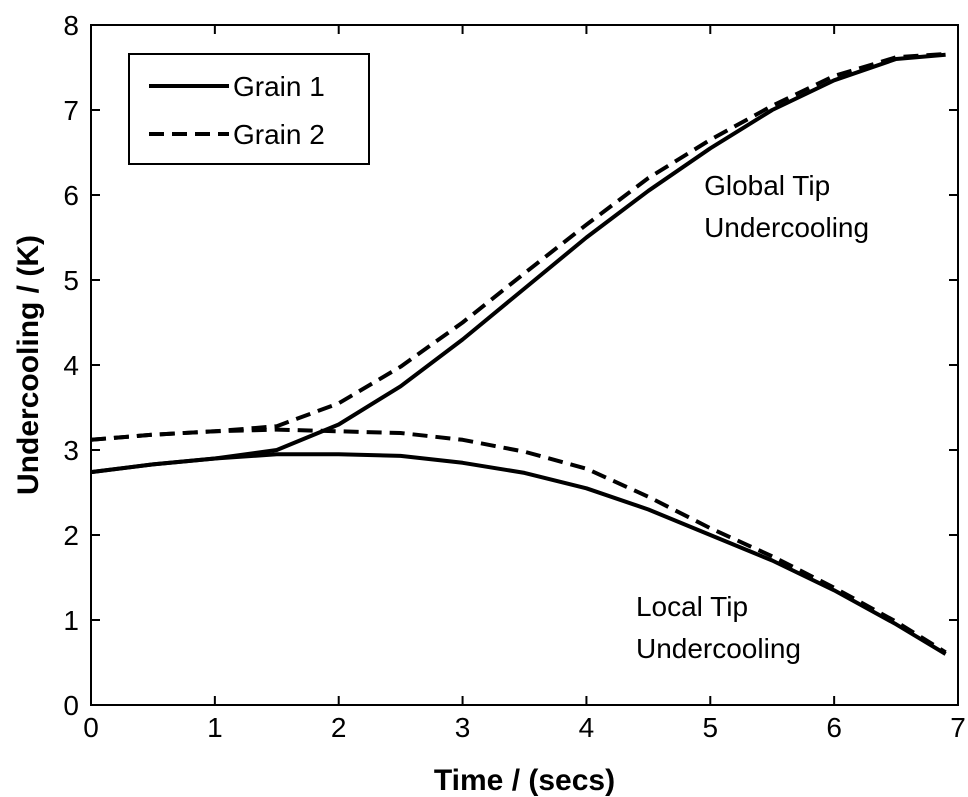 The image size is (968, 797). I want to click on y-tick-label: 4, so click(71, 365).